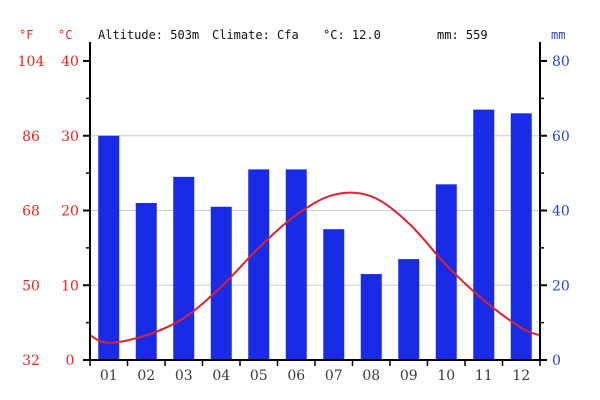 Image resolution: width=600 pixels, height=400 pixels. What do you see at coordinates (558, 35) in the screenshot?
I see `mm-axis-title: mm` at bounding box center [558, 35].